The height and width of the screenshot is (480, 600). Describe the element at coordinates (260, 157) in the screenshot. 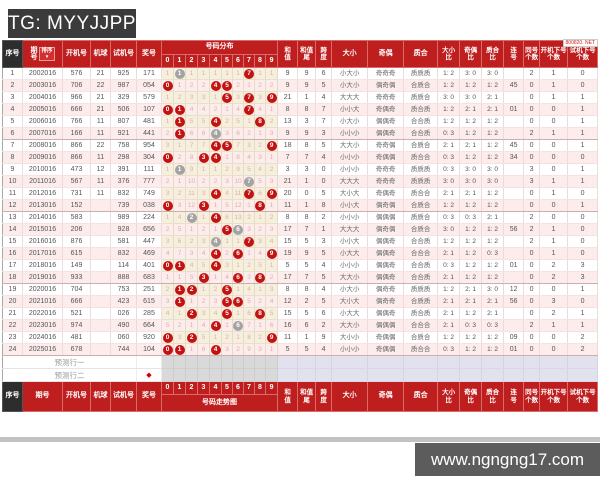

I see `dist-cell: 3` at that location.